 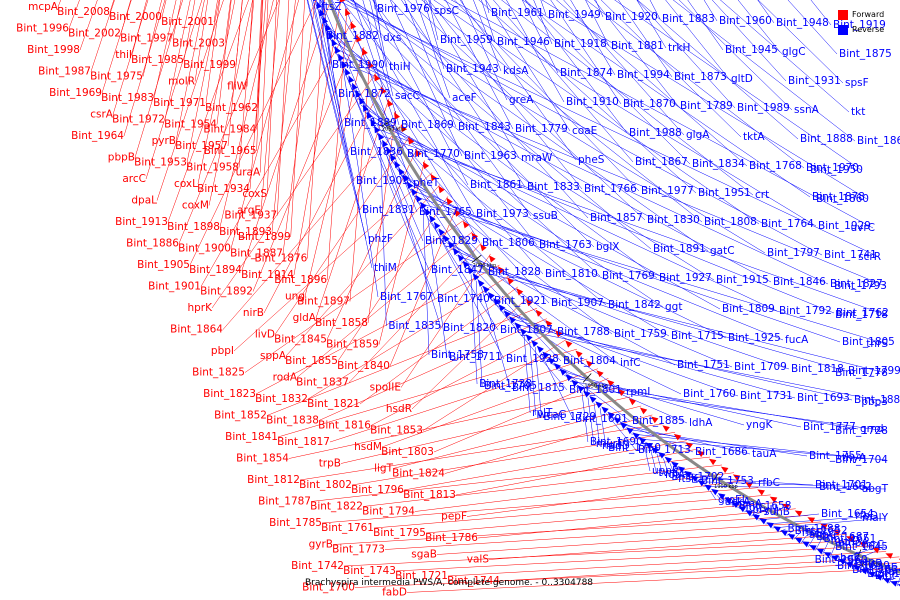 I want to click on gene-label-reverse: glgA, so click(x=698, y=135).